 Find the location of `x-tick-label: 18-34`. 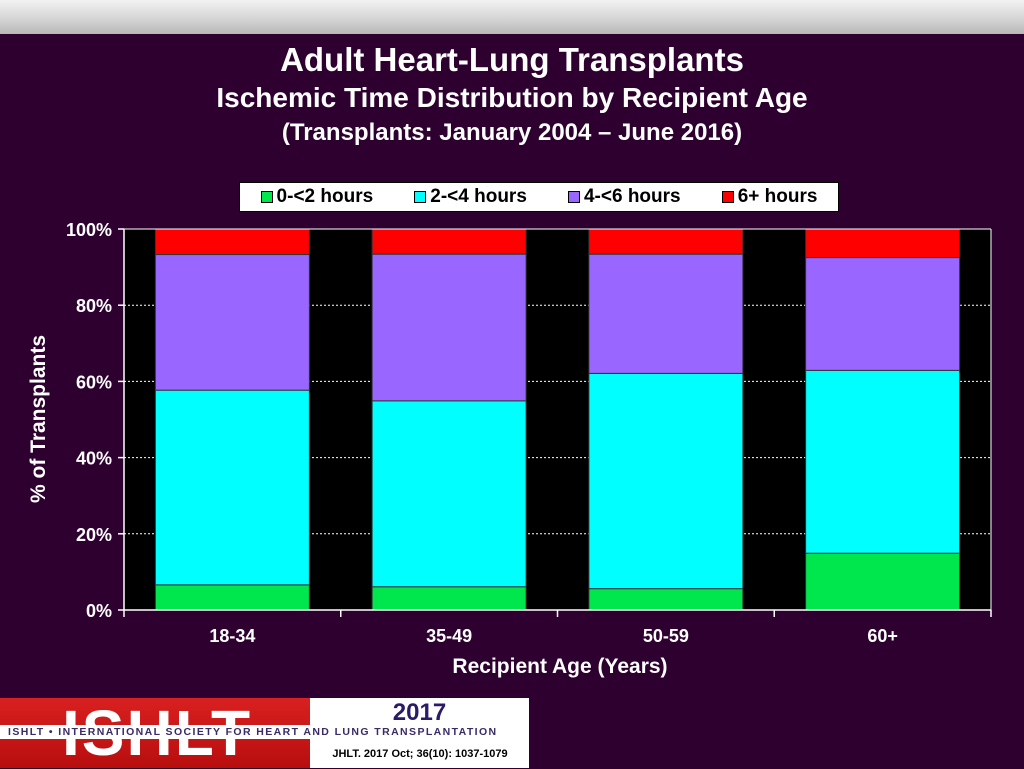

x-tick-label: 18-34 is located at coordinates (232, 636).